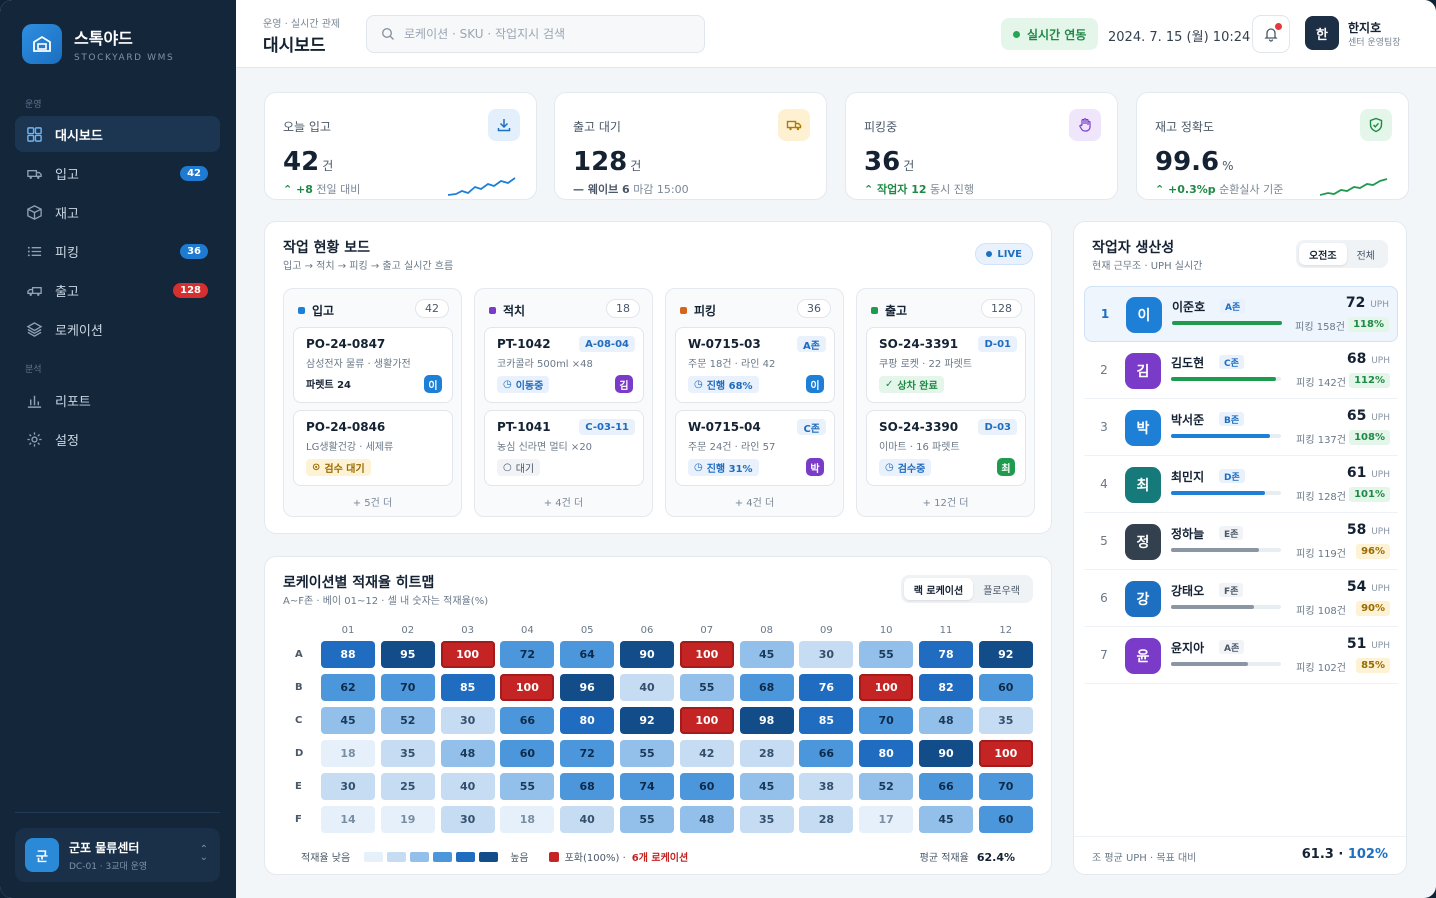  What do you see at coordinates (755, 365) in the screenshot?
I see `task-card: W-0715-03 A존 주문 18건 · 라인 42 ◷ 진행 68% 이` at bounding box center [755, 365].